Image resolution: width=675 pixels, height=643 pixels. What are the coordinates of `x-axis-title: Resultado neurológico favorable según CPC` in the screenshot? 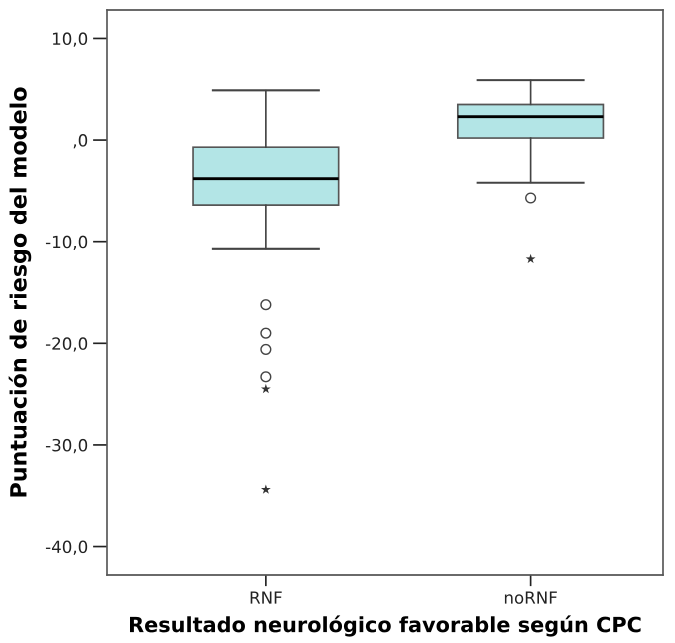 It's located at (385, 626).